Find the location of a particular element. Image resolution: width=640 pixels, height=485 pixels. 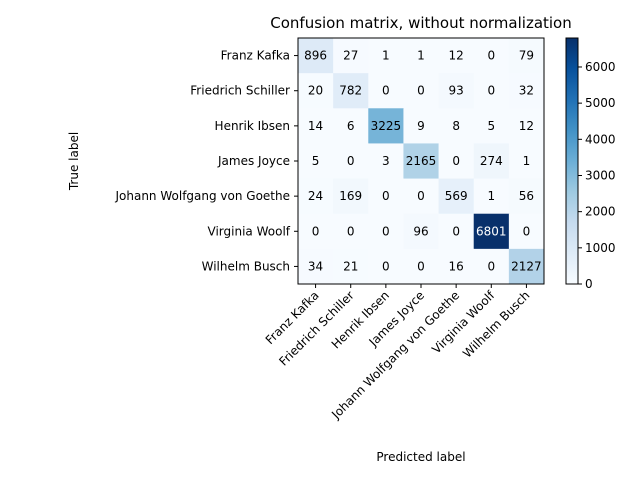

cell-value-label: 20 is located at coordinates (315, 91).